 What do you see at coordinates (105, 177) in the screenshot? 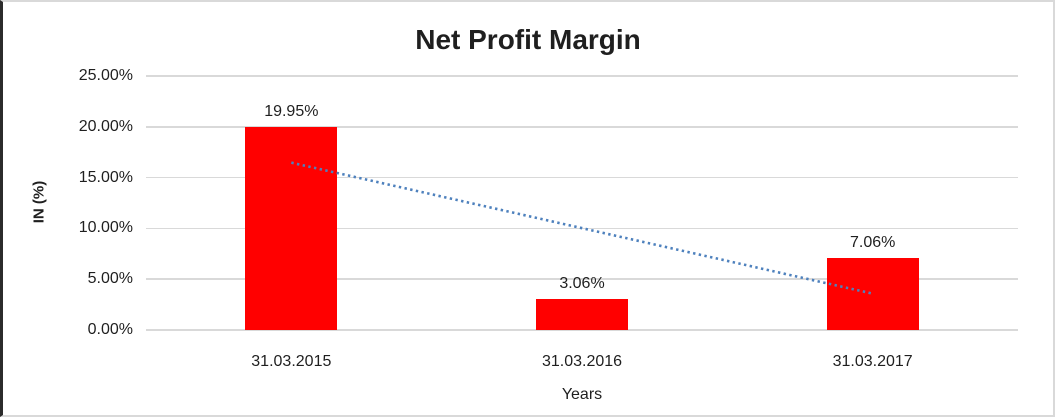
I see `y-tick-label: 15.00%` at bounding box center [105, 177].